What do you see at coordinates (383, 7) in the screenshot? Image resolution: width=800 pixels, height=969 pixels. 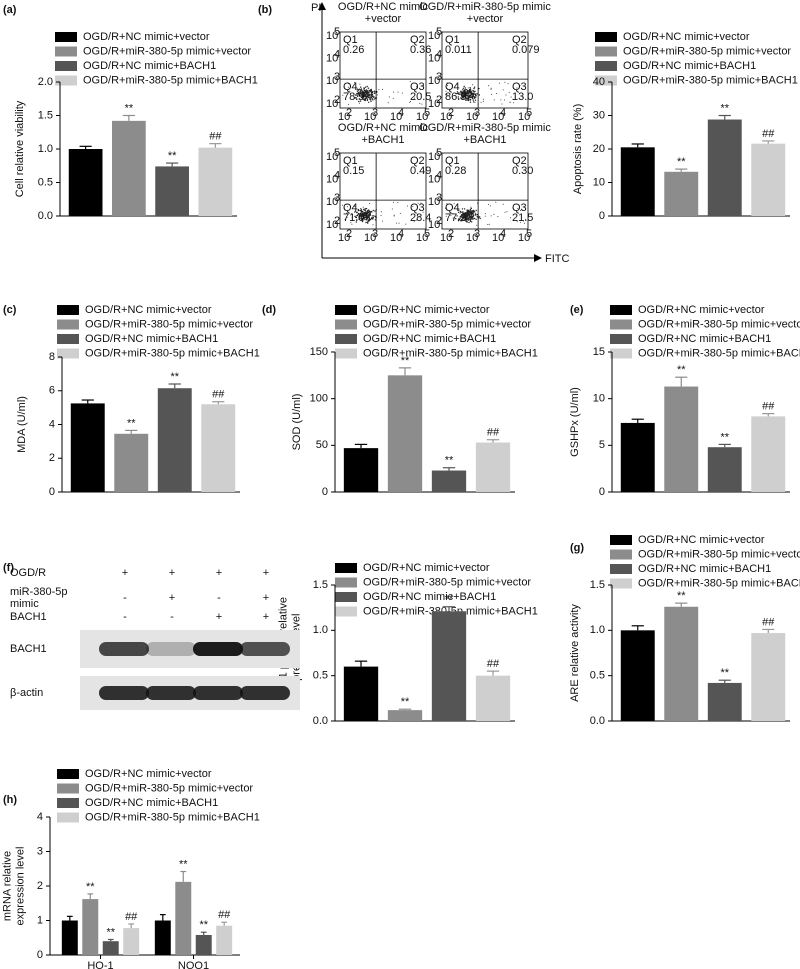 I see `plot-title: OGD/R+NC mimic` at bounding box center [383, 7].